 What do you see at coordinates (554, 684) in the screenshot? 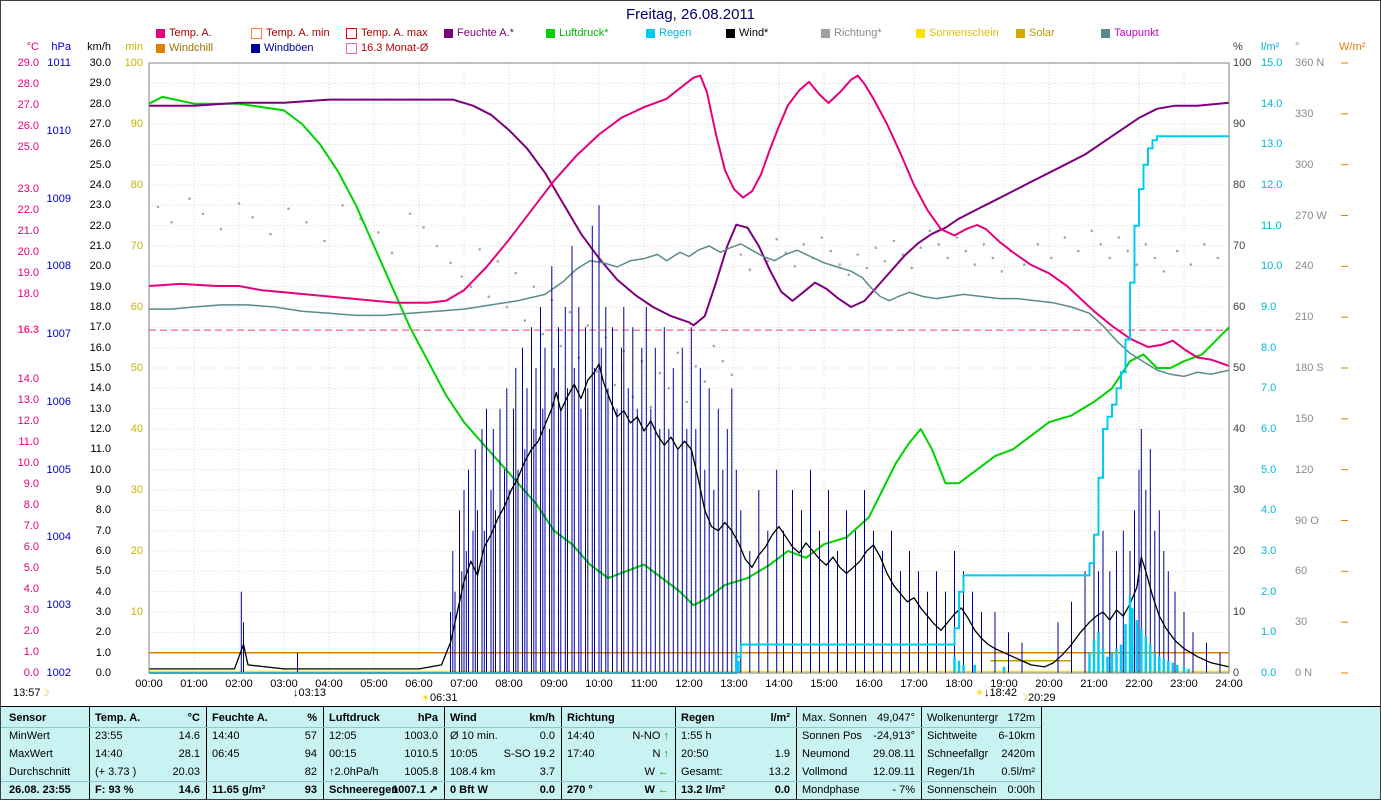
I see `x-tick-label: 09:00` at bounding box center [554, 684].